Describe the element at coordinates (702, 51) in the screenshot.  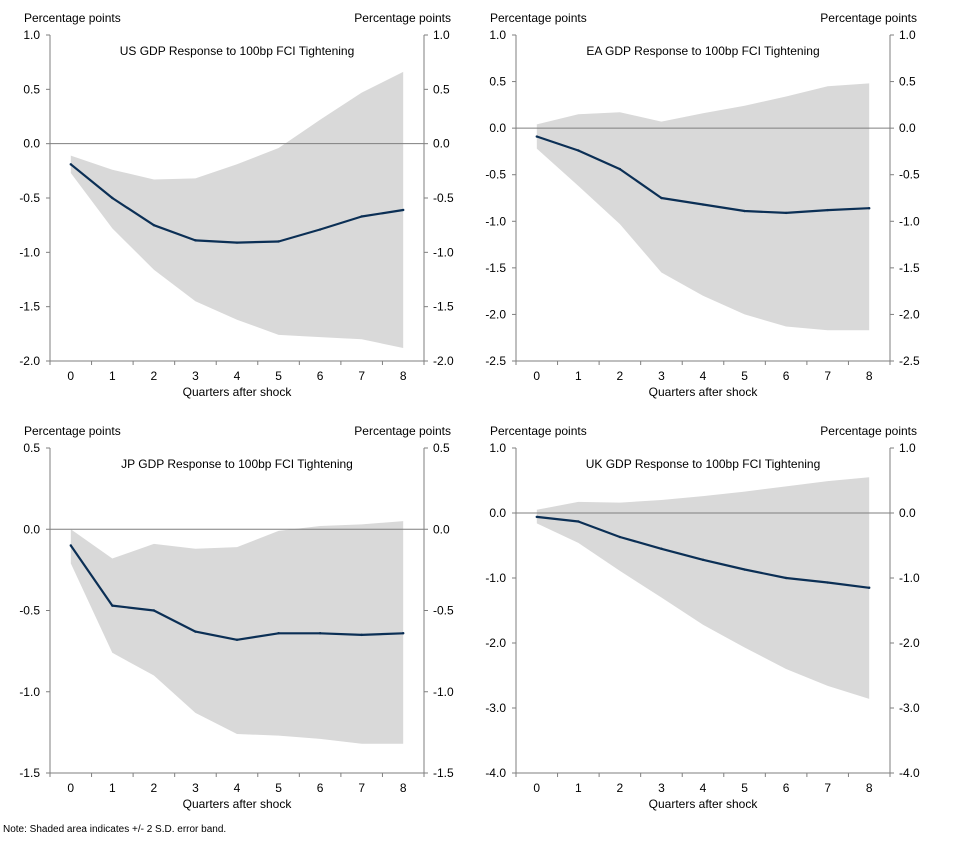
I see `chart-title: EA GDP Response to 100bp FCI Tightening` at that location.